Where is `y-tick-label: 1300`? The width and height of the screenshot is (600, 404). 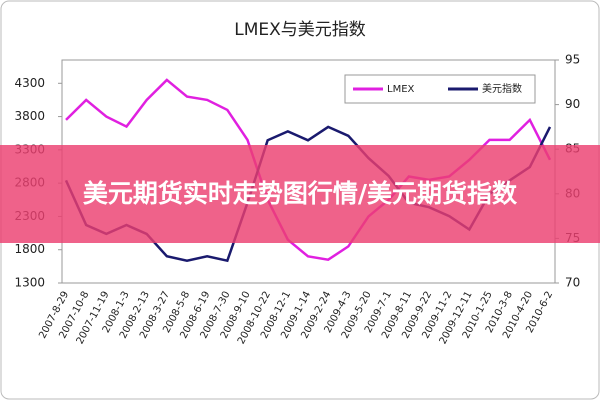
y-tick-label: 1300 is located at coordinates (29, 283).